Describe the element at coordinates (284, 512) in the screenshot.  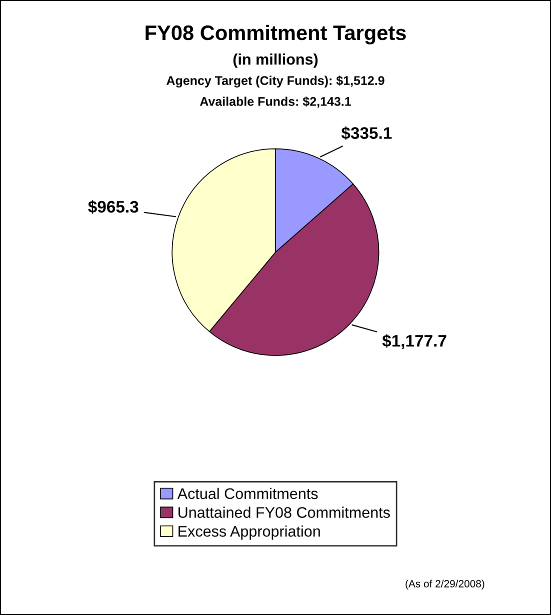
I see `legend-label: Unattained FY08 Commitments` at that location.